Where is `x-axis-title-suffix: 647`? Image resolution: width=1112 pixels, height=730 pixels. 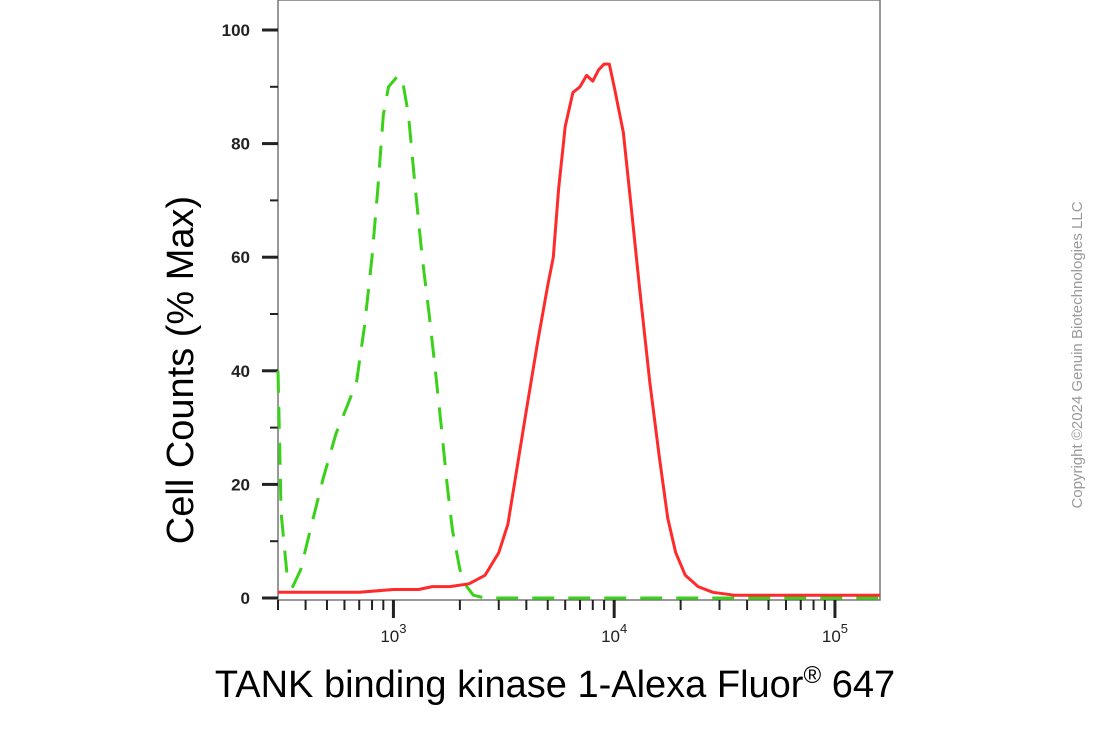
x-axis-title-suffix: 647 is located at coordinates (858, 685).